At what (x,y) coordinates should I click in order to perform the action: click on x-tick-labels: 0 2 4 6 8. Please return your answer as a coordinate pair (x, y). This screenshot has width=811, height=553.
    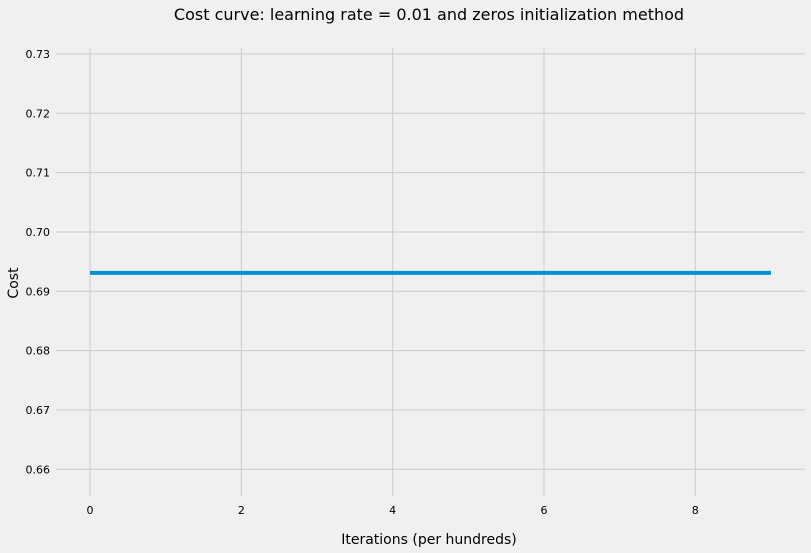
    Looking at the image, I should click on (393, 510).